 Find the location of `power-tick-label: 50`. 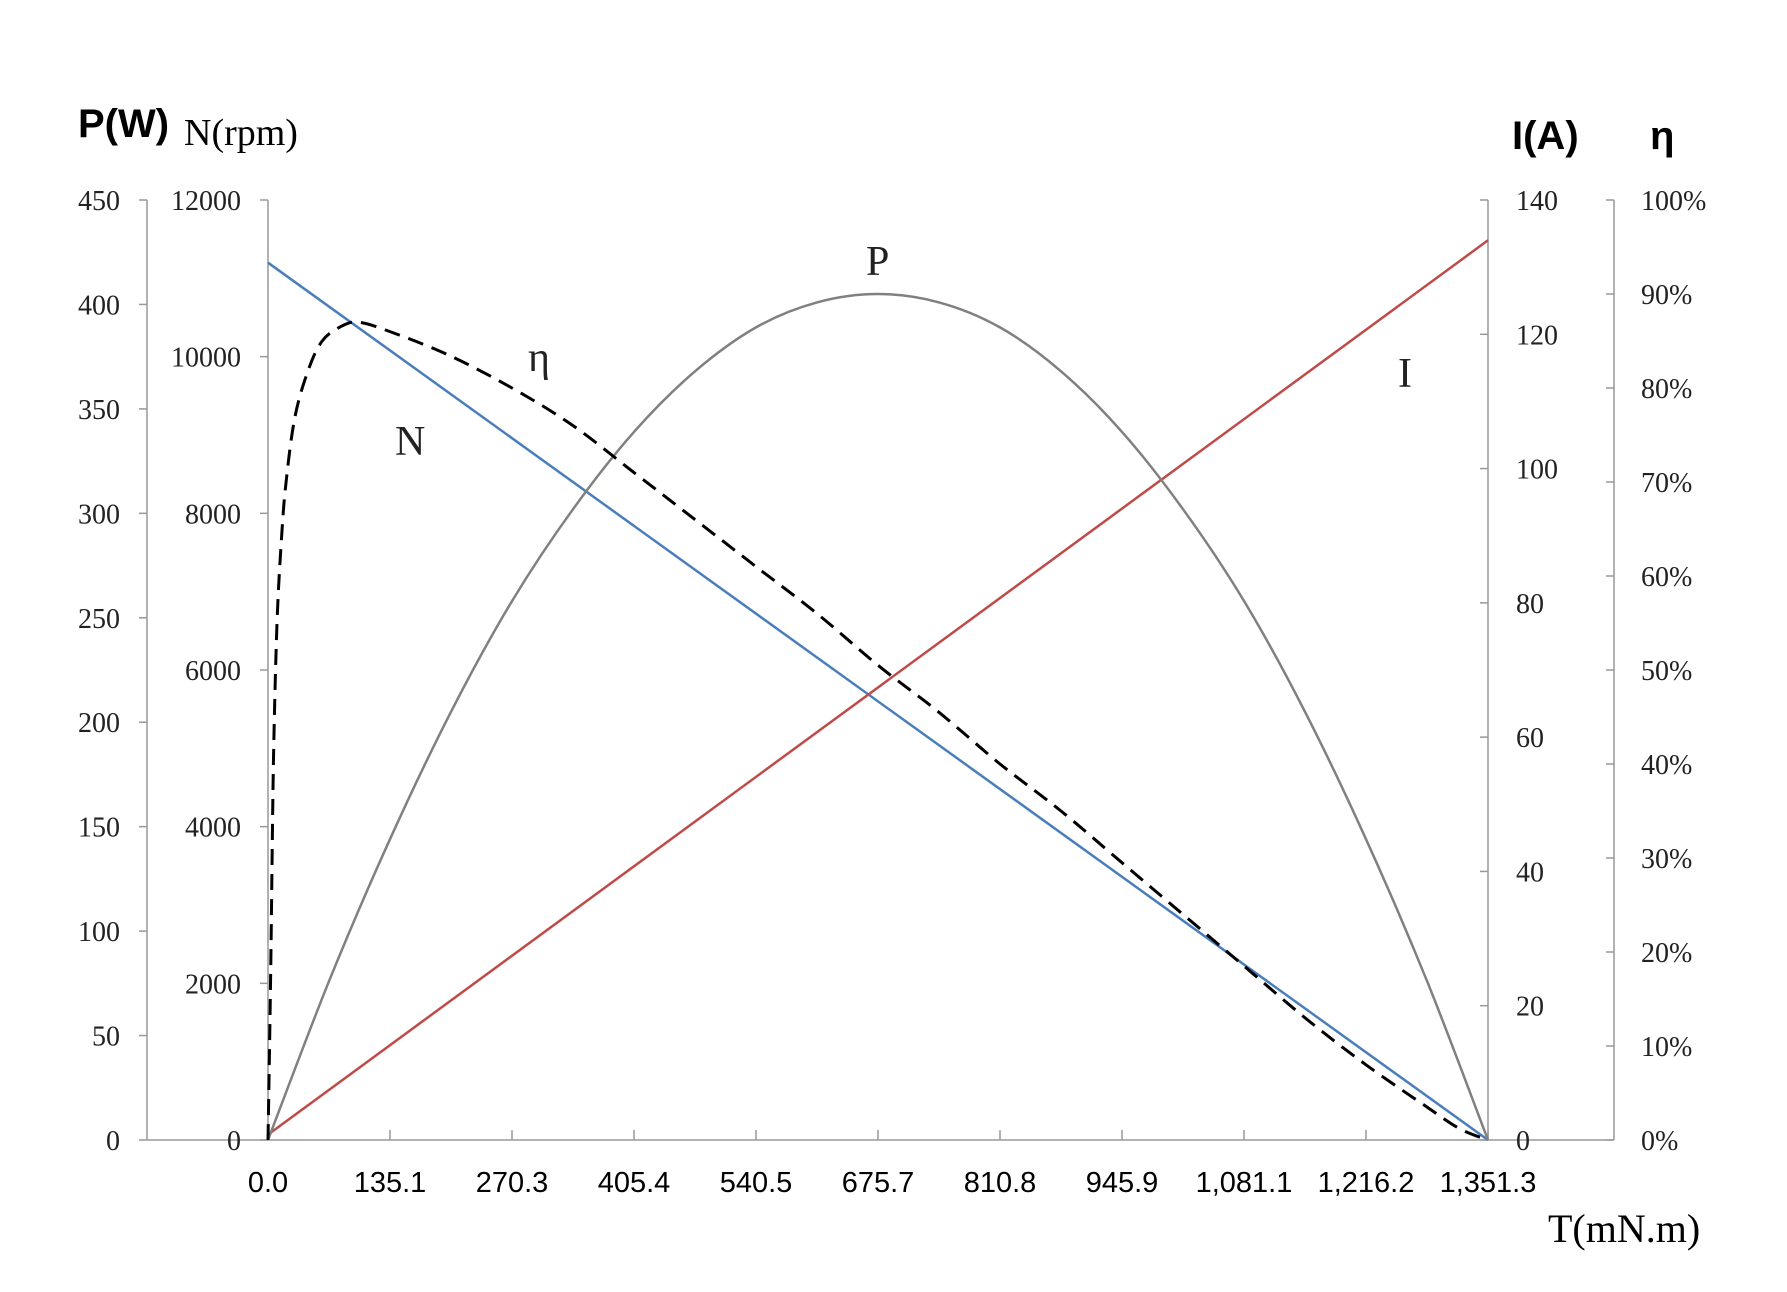

power-tick-label: 50 is located at coordinates (106, 1037).